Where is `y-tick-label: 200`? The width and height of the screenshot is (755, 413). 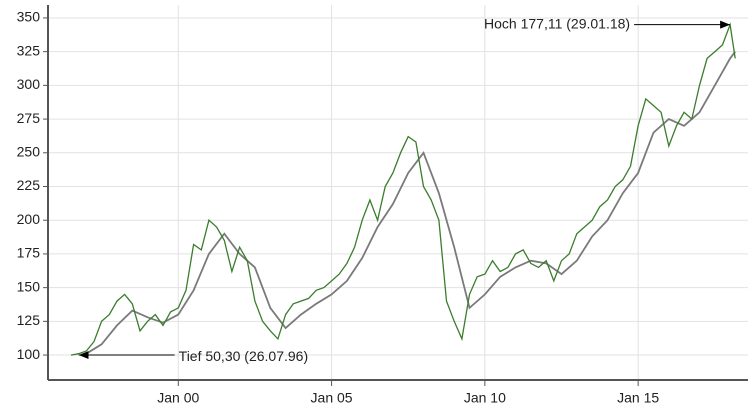 y-tick-label: 200 is located at coordinates (29, 219).